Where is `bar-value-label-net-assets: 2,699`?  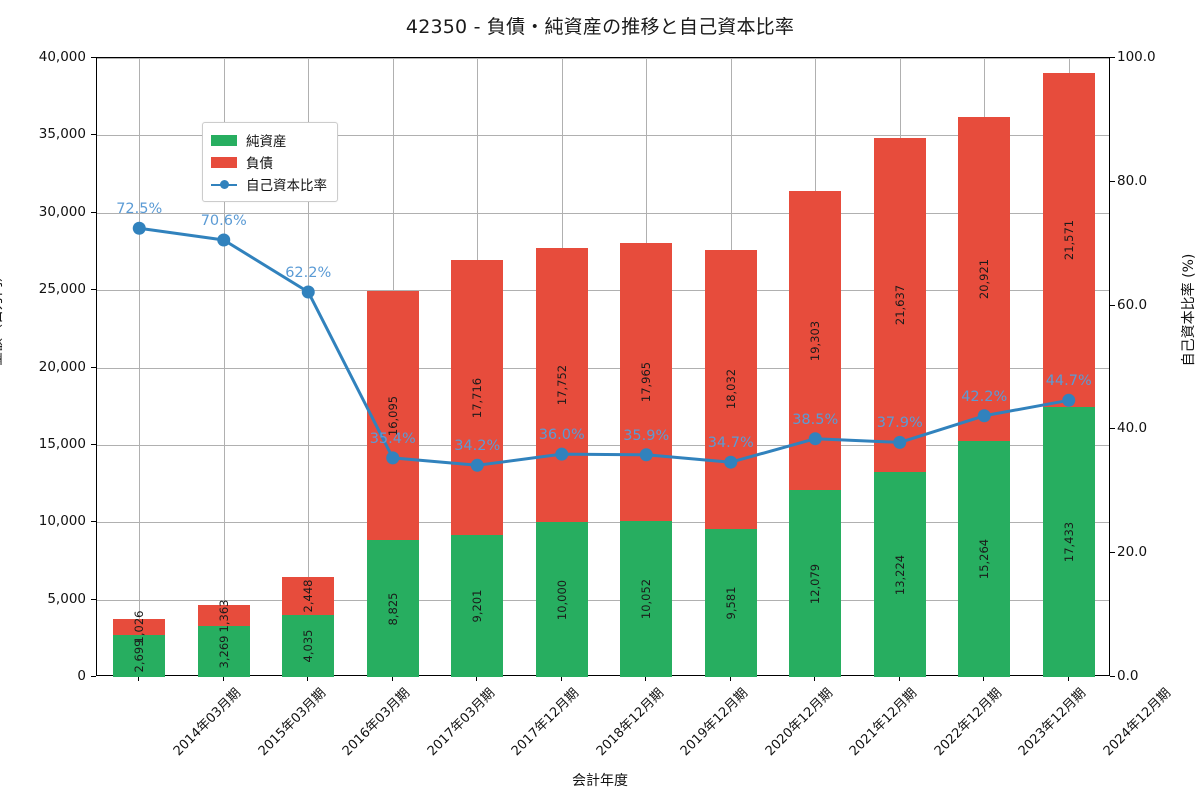
bar-value-label-net-assets: 2,699 is located at coordinates (139, 656).